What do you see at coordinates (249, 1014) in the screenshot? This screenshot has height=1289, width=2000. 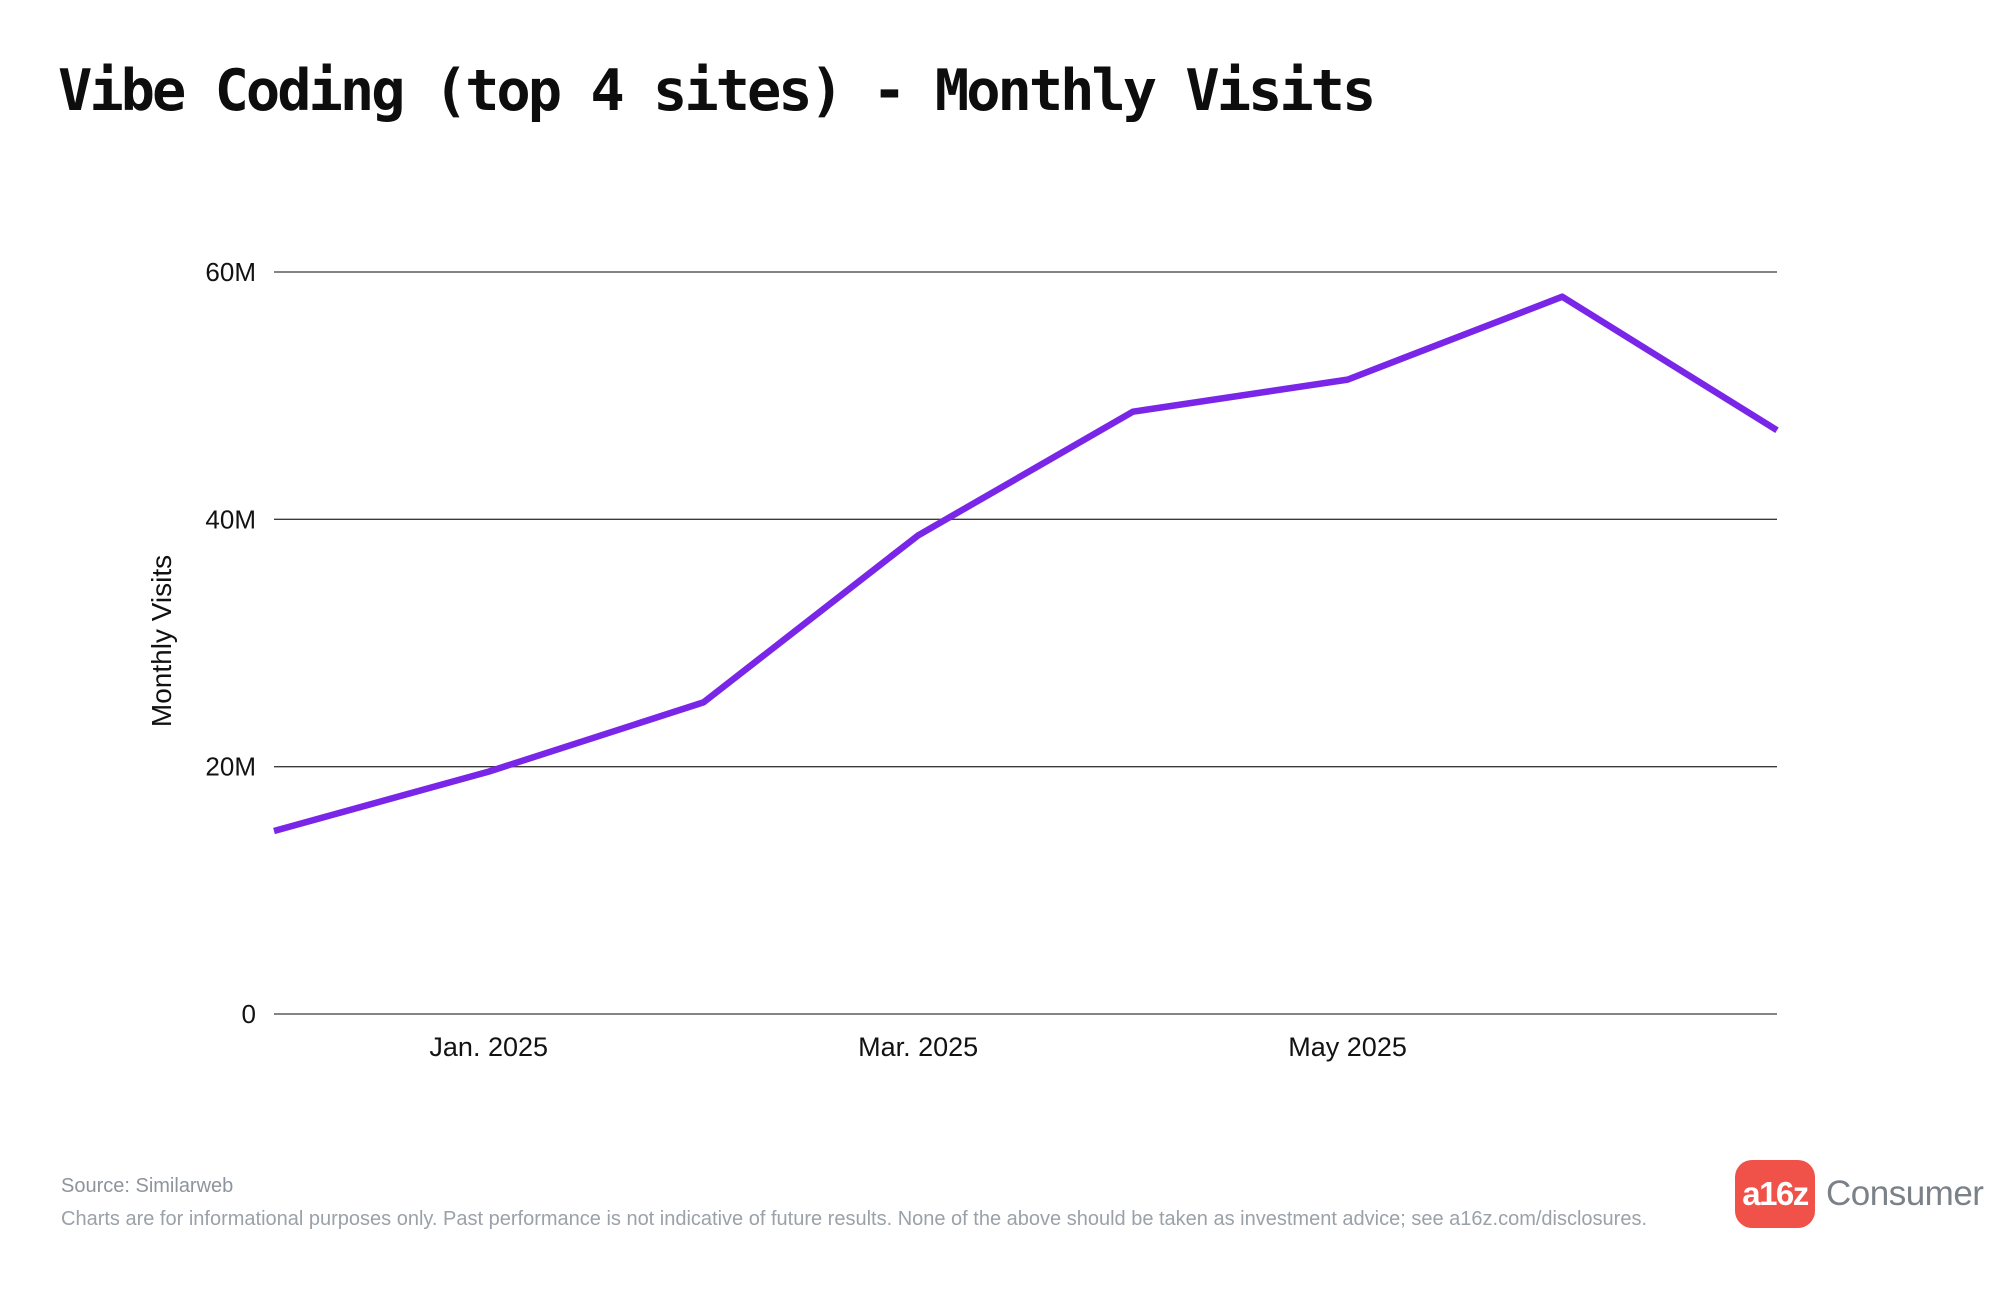 I see `y-tick-label: 0` at bounding box center [249, 1014].